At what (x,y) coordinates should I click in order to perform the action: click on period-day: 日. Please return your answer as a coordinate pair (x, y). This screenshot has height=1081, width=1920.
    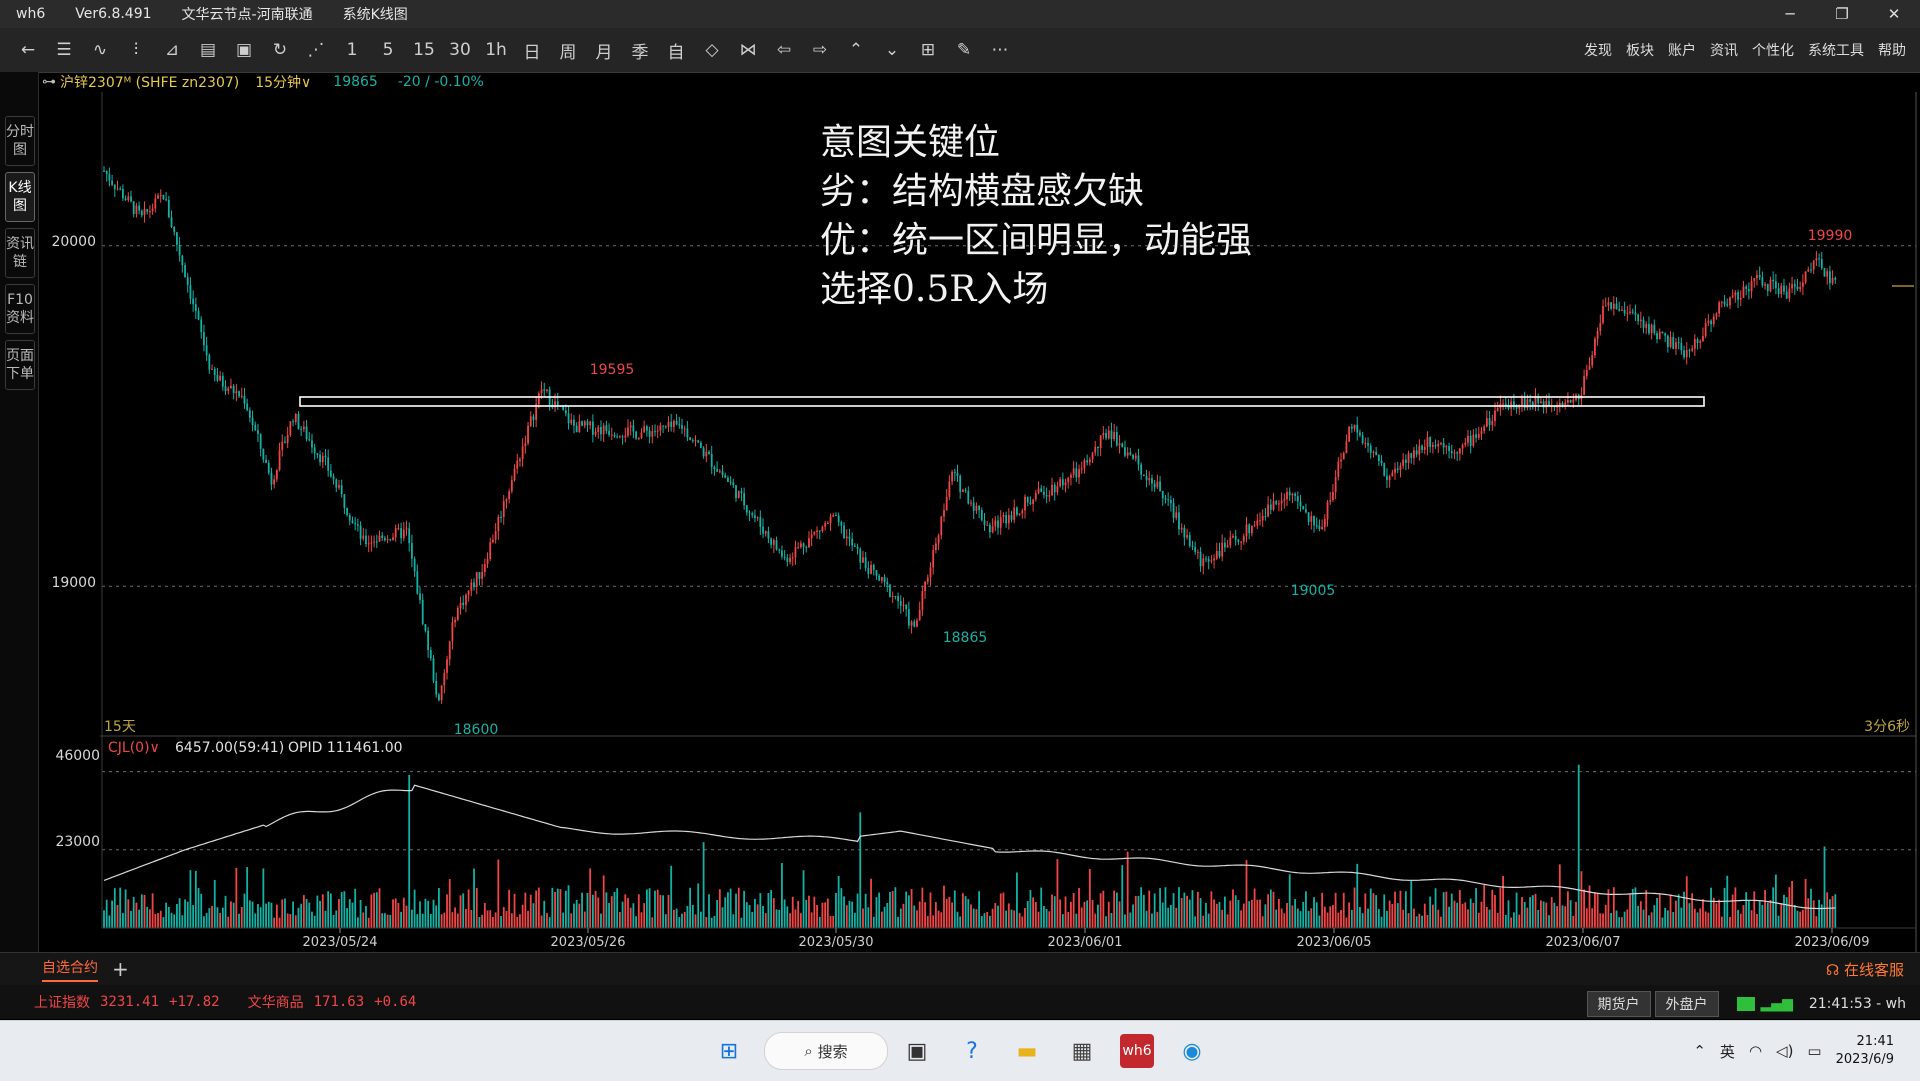
    Looking at the image, I should click on (532, 52).